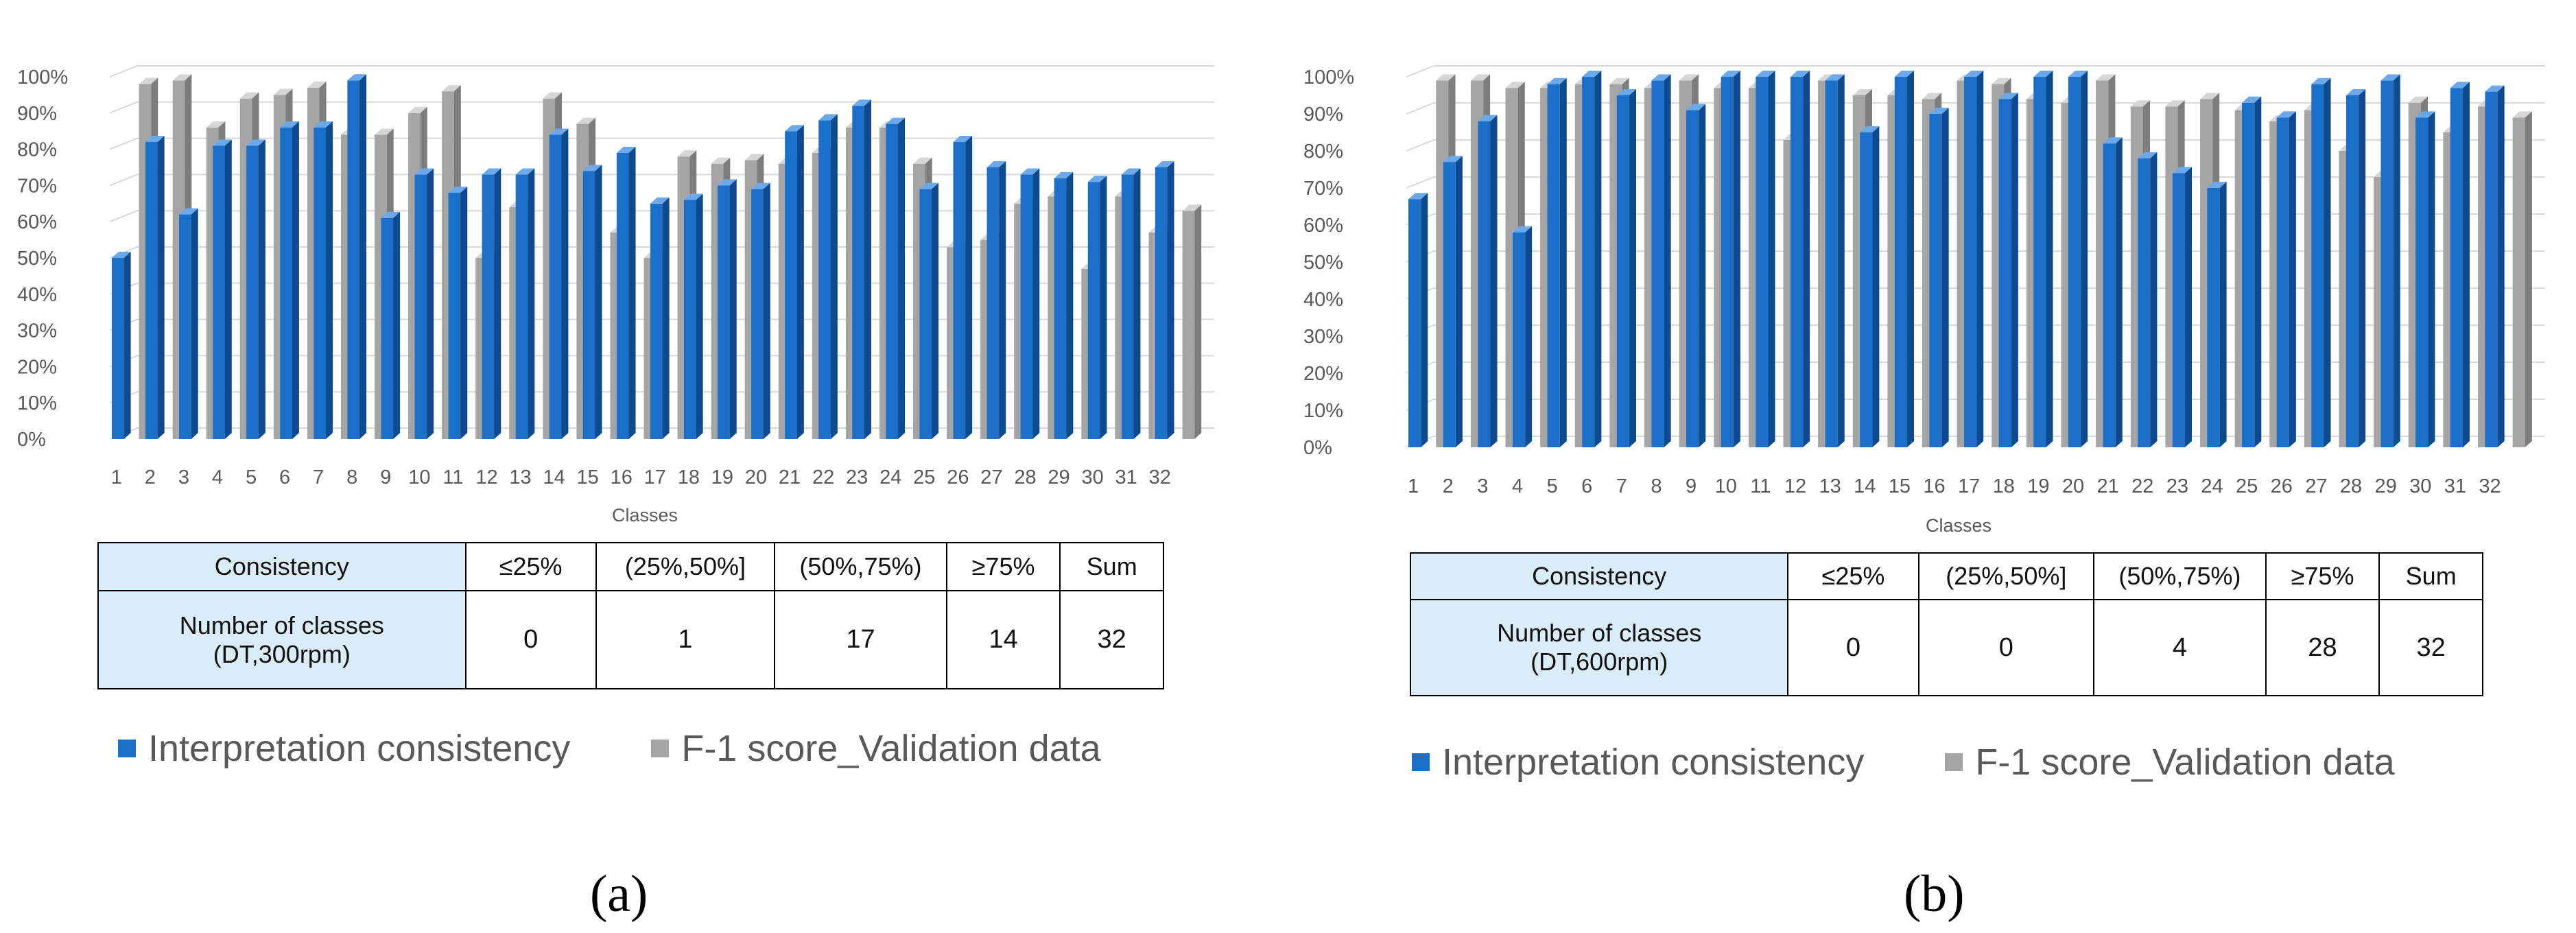 This screenshot has width=2576, height=933. I want to click on bar-f1-18-top, so click(721, 160).